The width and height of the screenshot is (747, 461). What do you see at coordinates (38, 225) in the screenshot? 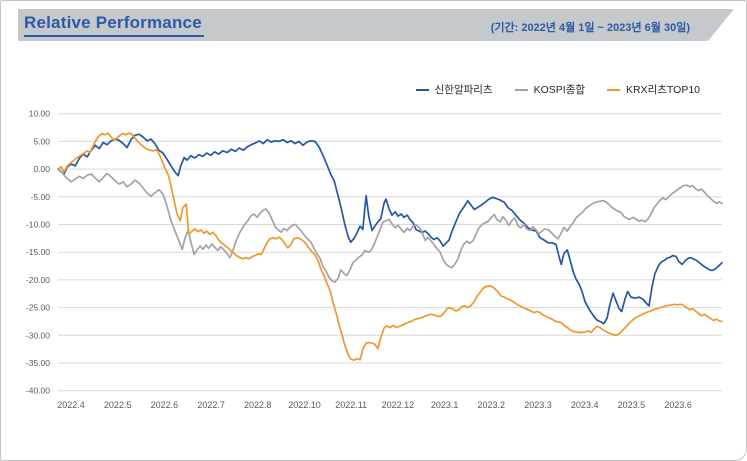
I see `y-axis-tick-label: -10.00` at bounding box center [38, 225].